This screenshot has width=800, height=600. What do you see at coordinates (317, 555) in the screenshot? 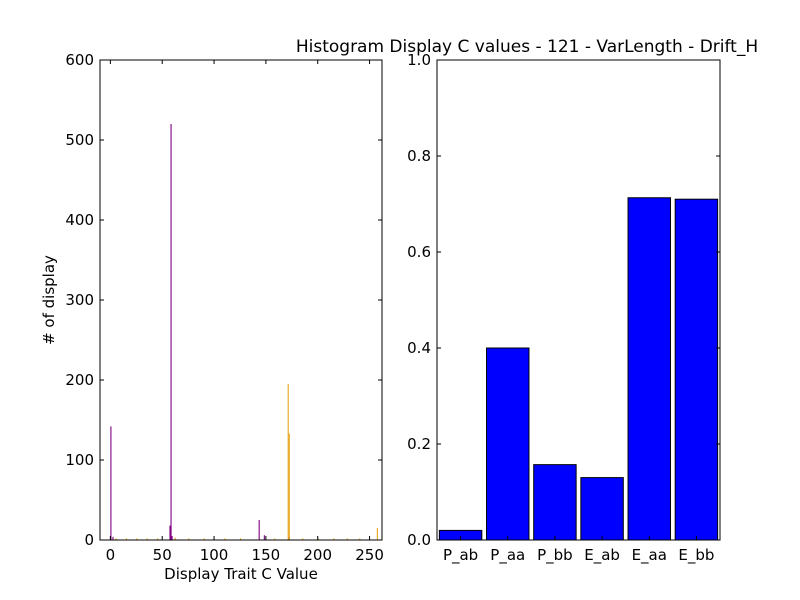
I see `histogram-x-tick-label: 200` at bounding box center [317, 555].